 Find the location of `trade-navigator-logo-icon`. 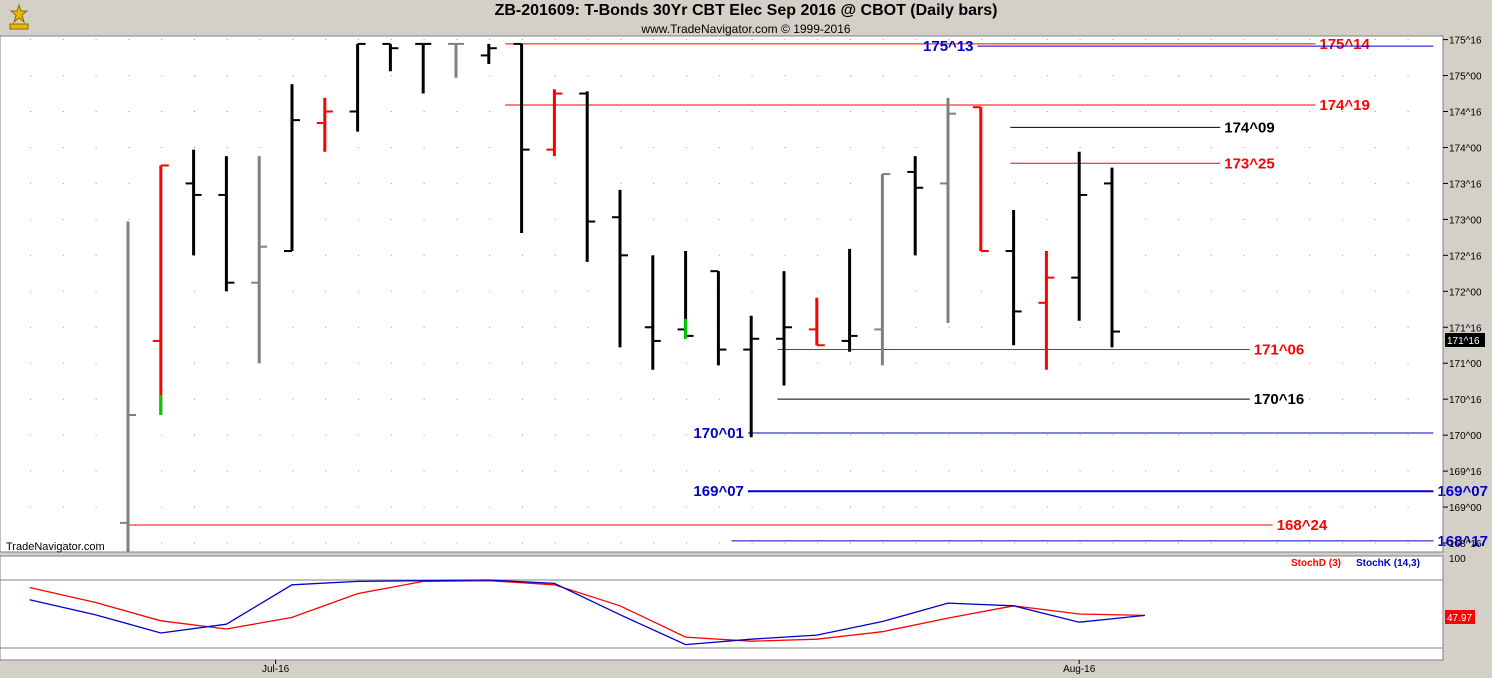

trade-navigator-logo-icon is located at coordinates (19, 16).